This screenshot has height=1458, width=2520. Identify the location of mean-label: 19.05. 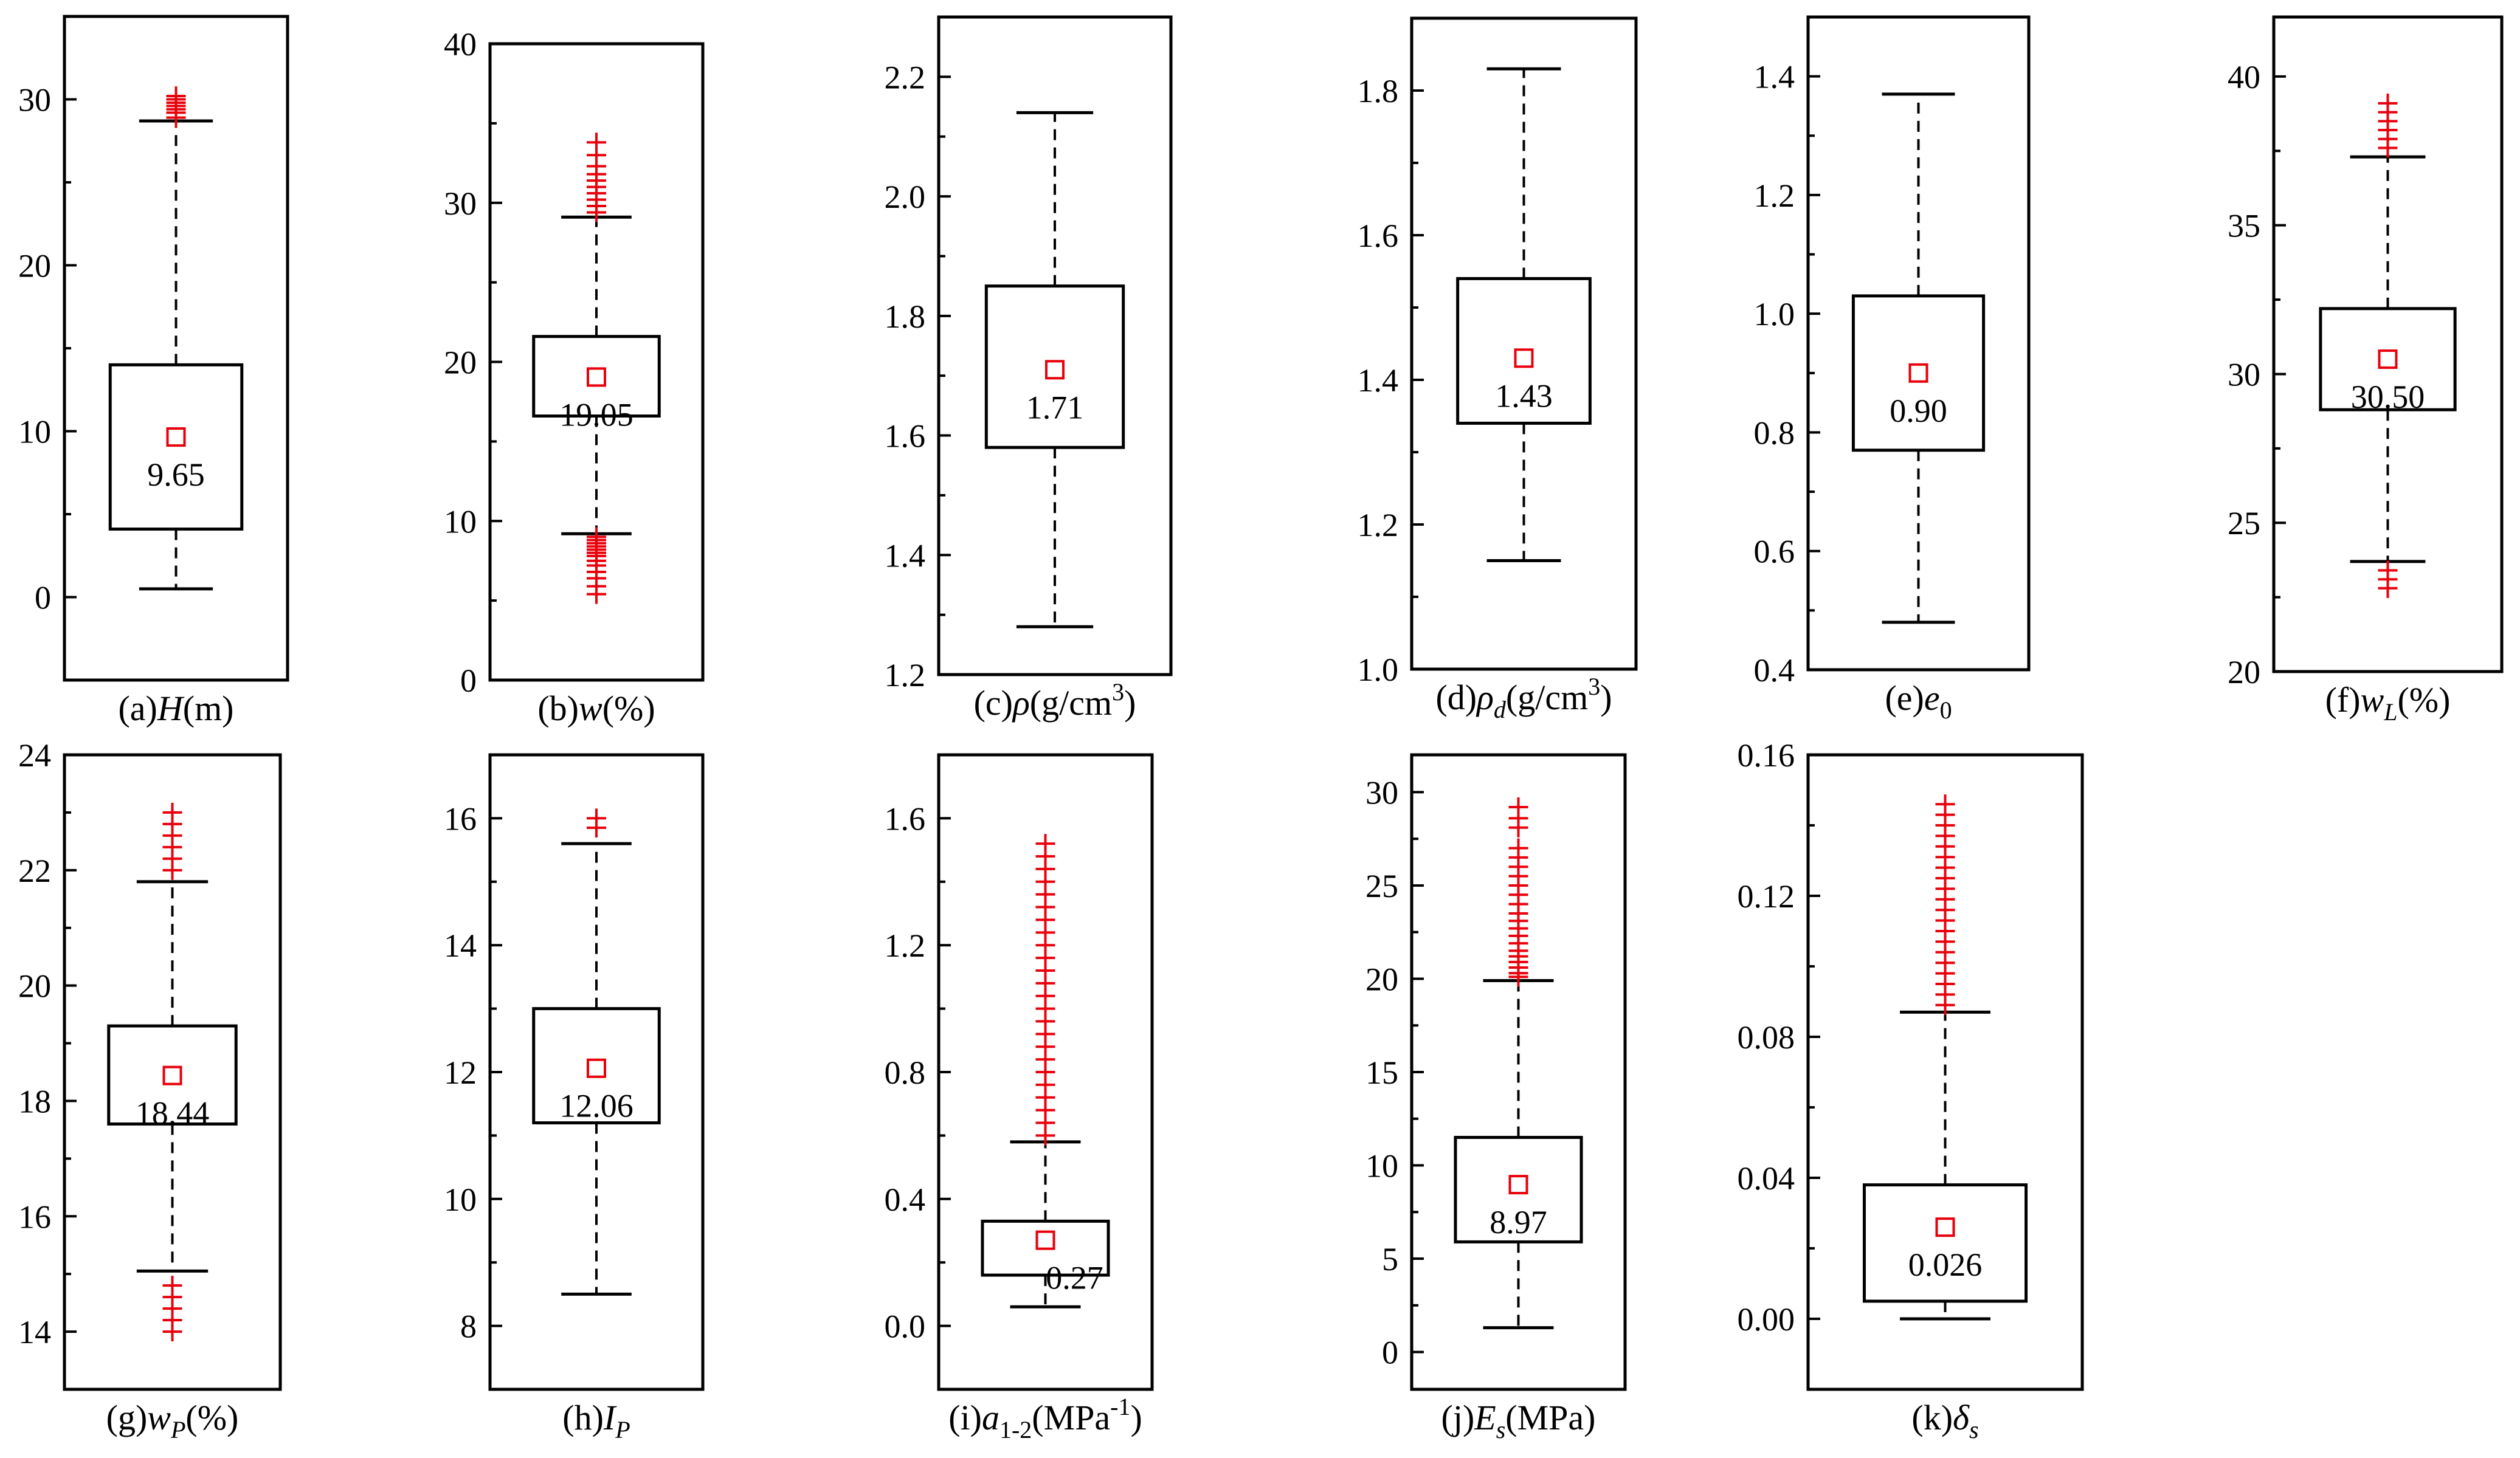
(596, 415).